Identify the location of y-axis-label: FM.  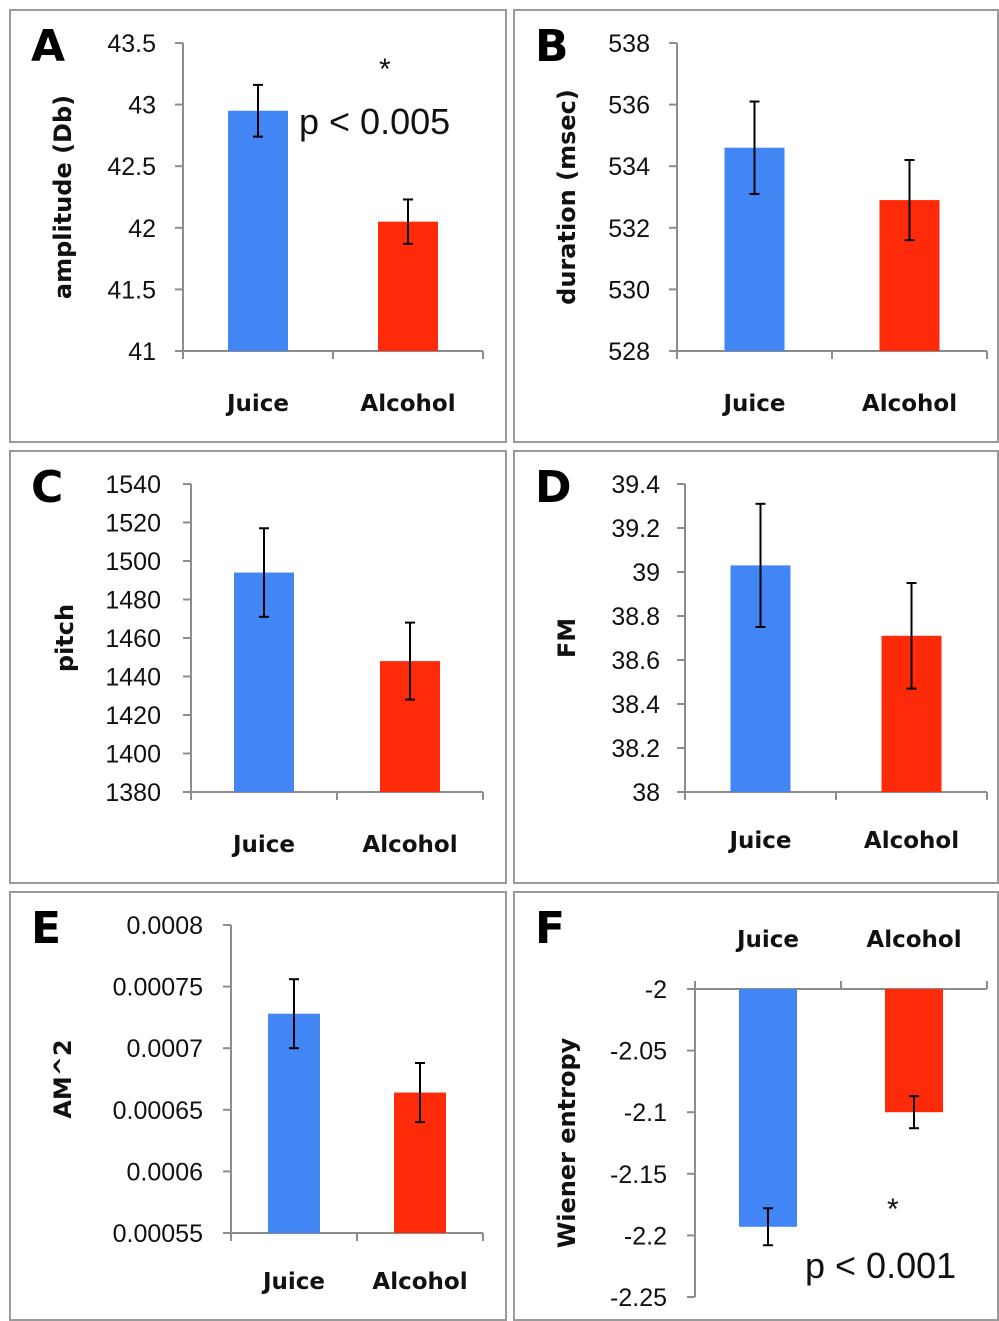
(567, 638).